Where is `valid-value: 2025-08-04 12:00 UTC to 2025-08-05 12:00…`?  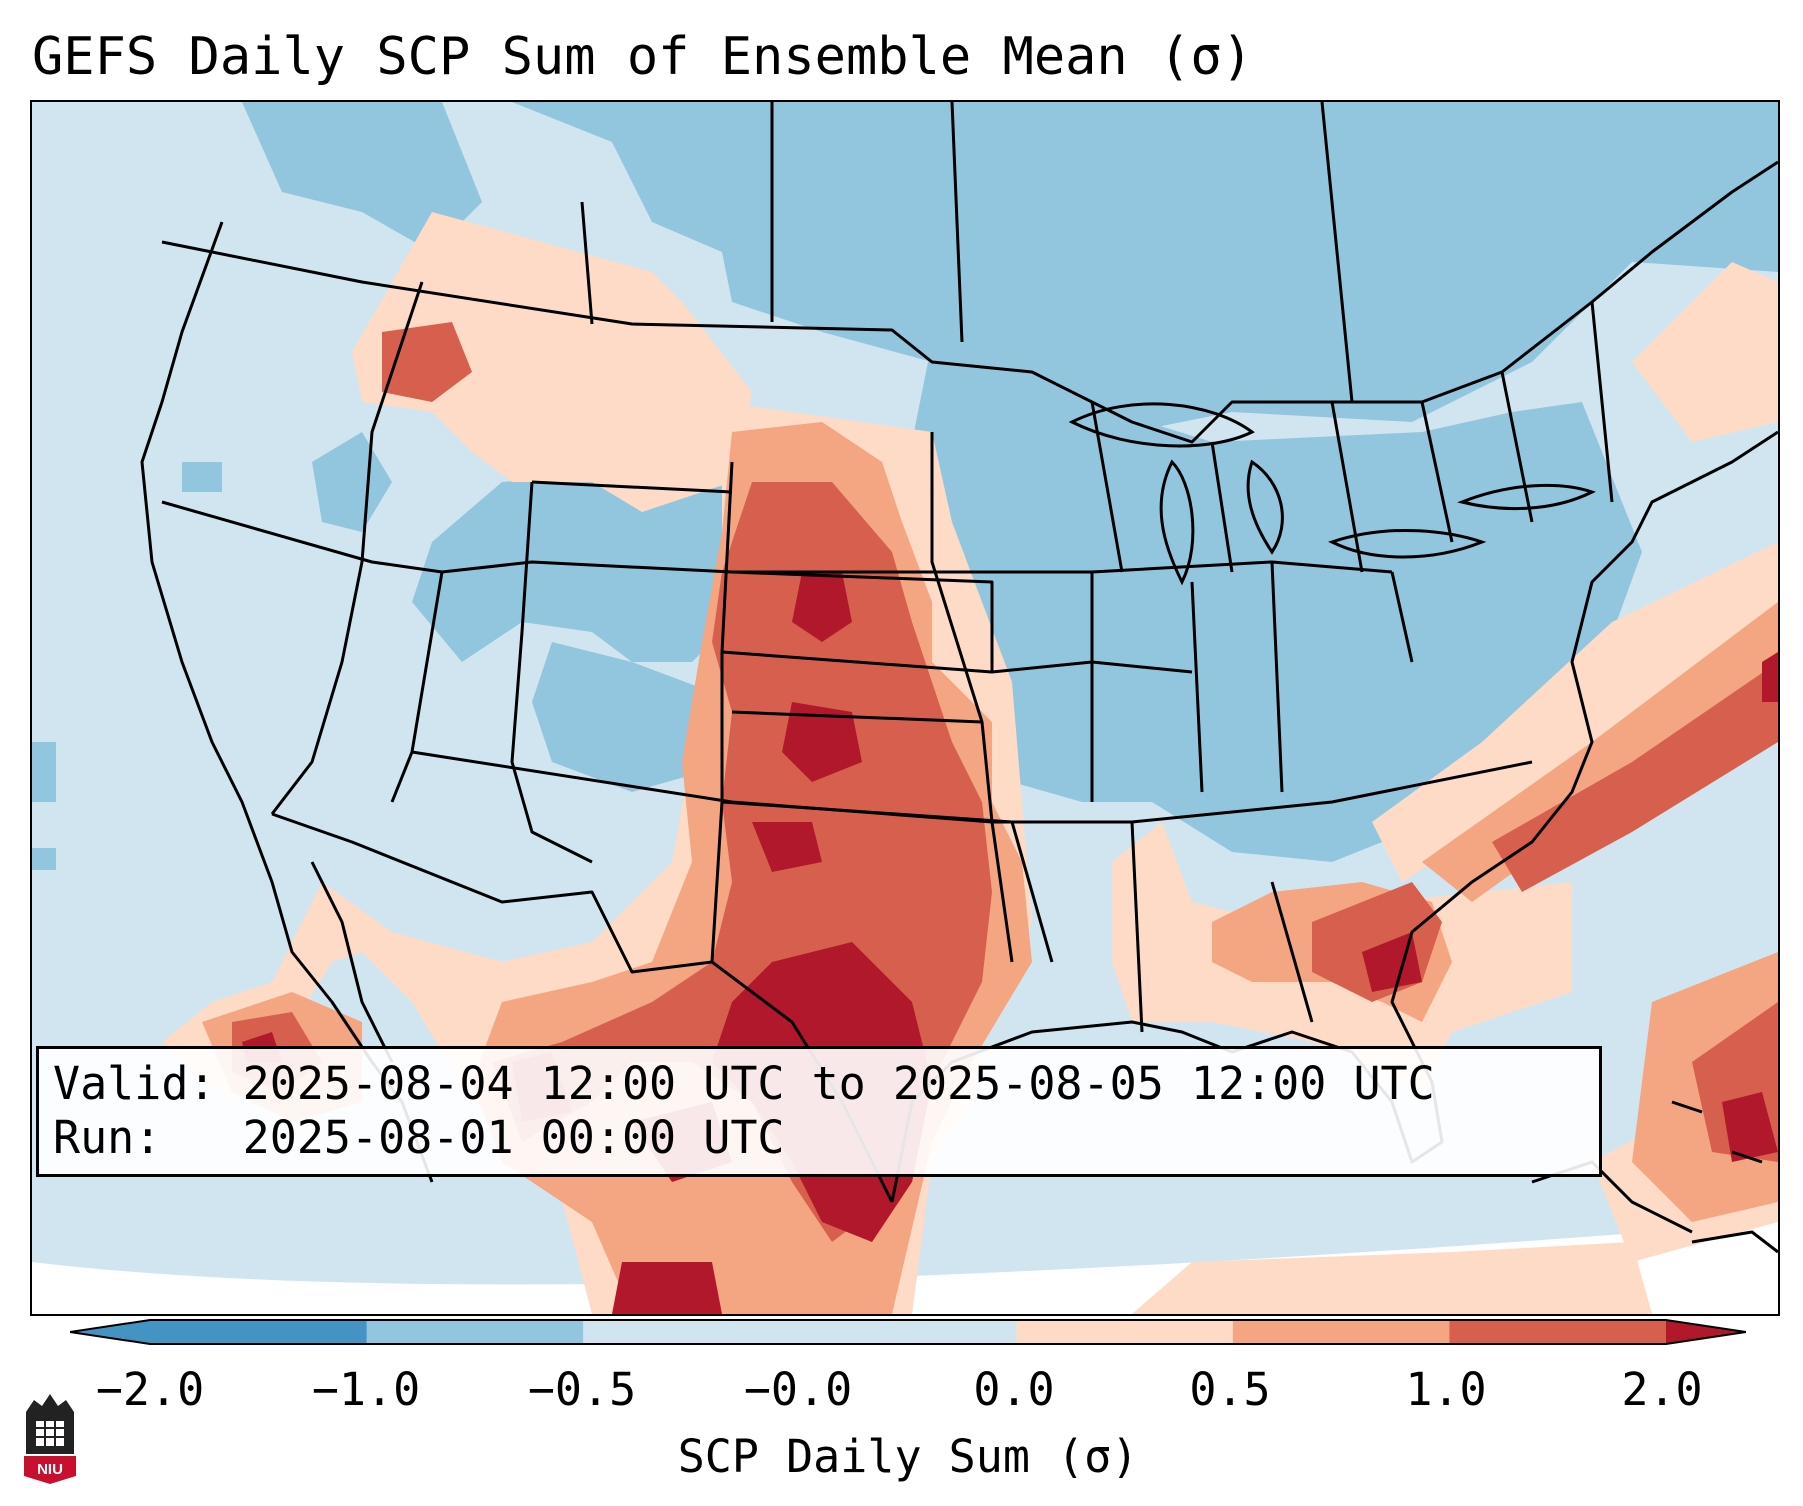
valid-value: 2025-08-04 12:00 UTC to 2025-08-05 12:00… is located at coordinates (838, 1083).